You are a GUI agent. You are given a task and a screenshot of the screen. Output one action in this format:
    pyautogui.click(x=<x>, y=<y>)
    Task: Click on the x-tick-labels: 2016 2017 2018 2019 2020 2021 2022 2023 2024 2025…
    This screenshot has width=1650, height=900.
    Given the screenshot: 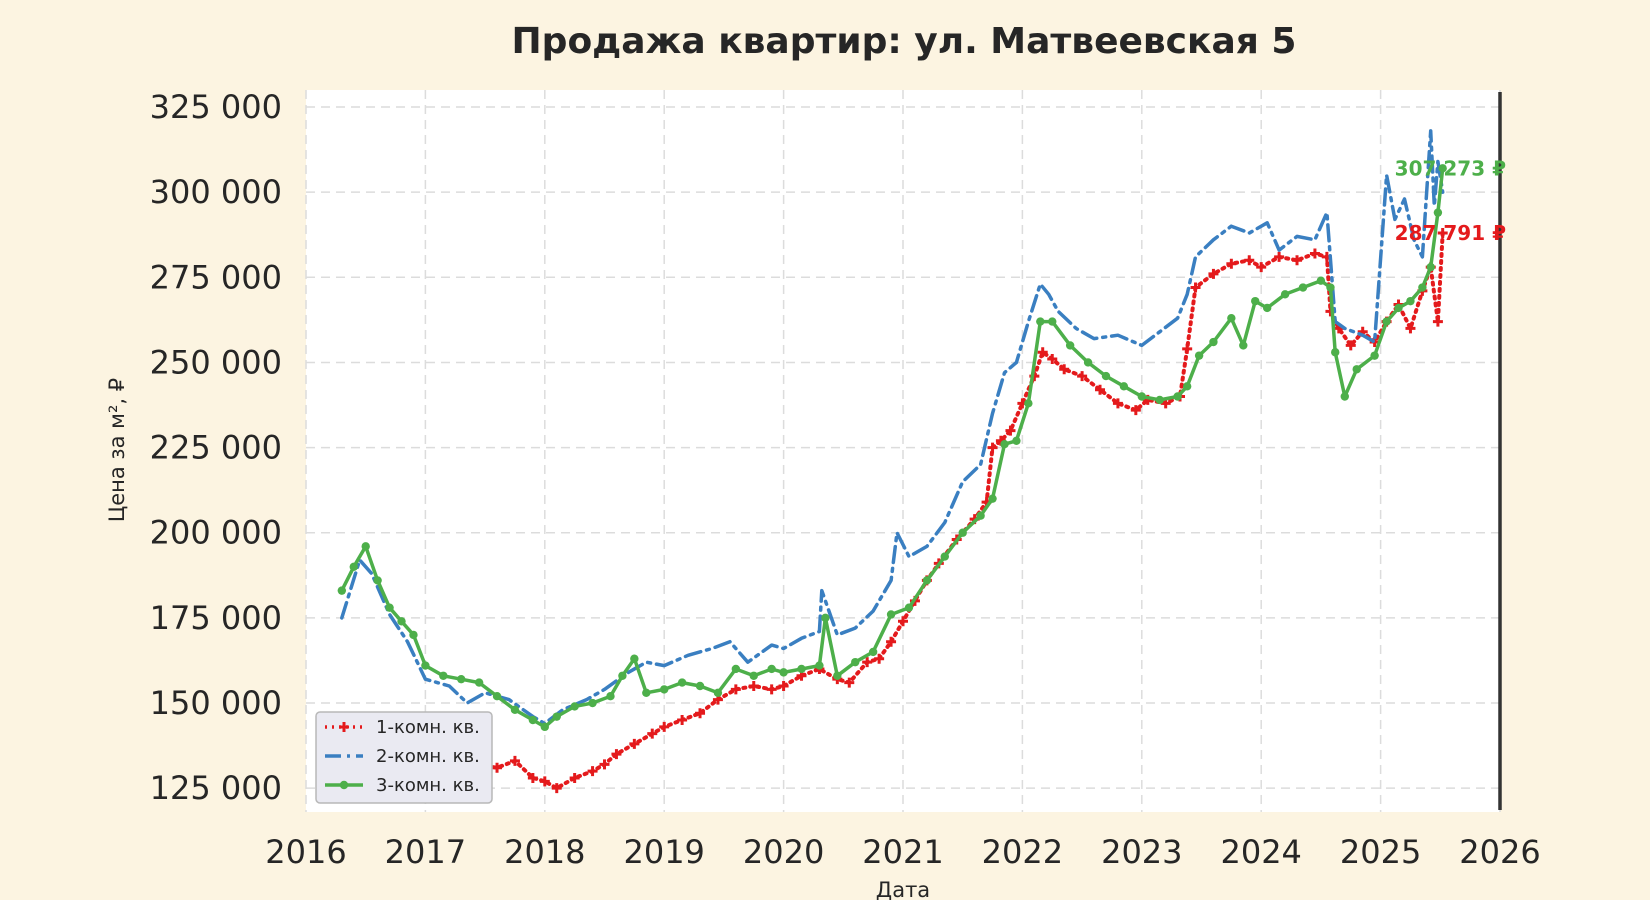 What is the action you would take?
    pyautogui.click(x=902, y=852)
    